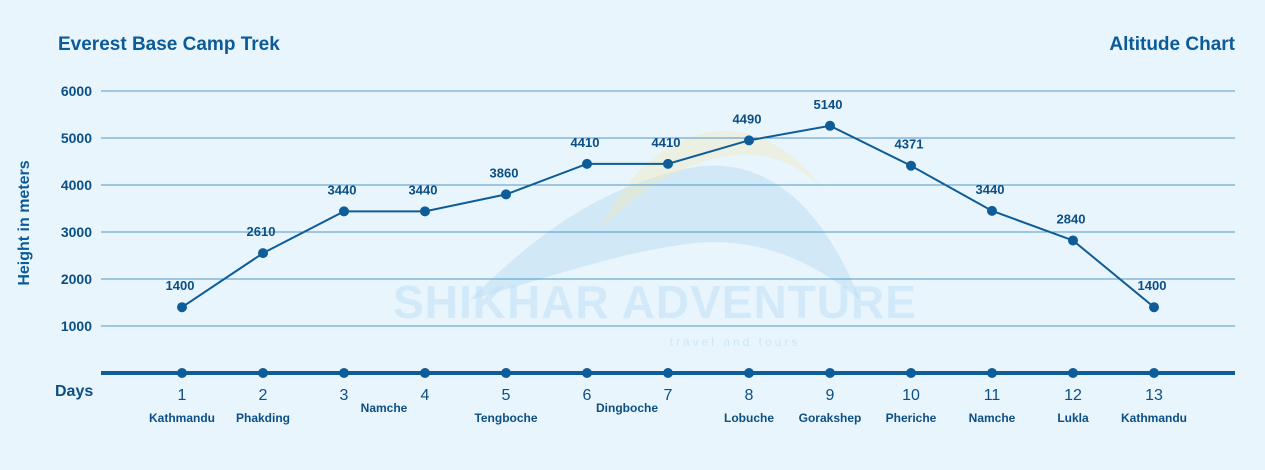 The height and width of the screenshot is (470, 1265). I want to click on y-tick-2000: 2000, so click(76, 279).